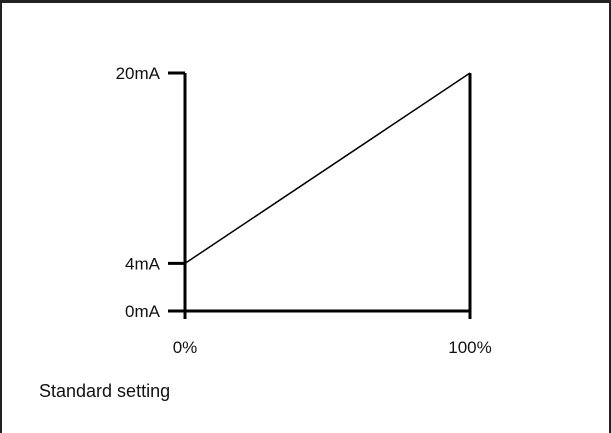 The image size is (611, 433). Describe the element at coordinates (143, 311) in the screenshot. I see `y-tick-label: 0mA` at that location.